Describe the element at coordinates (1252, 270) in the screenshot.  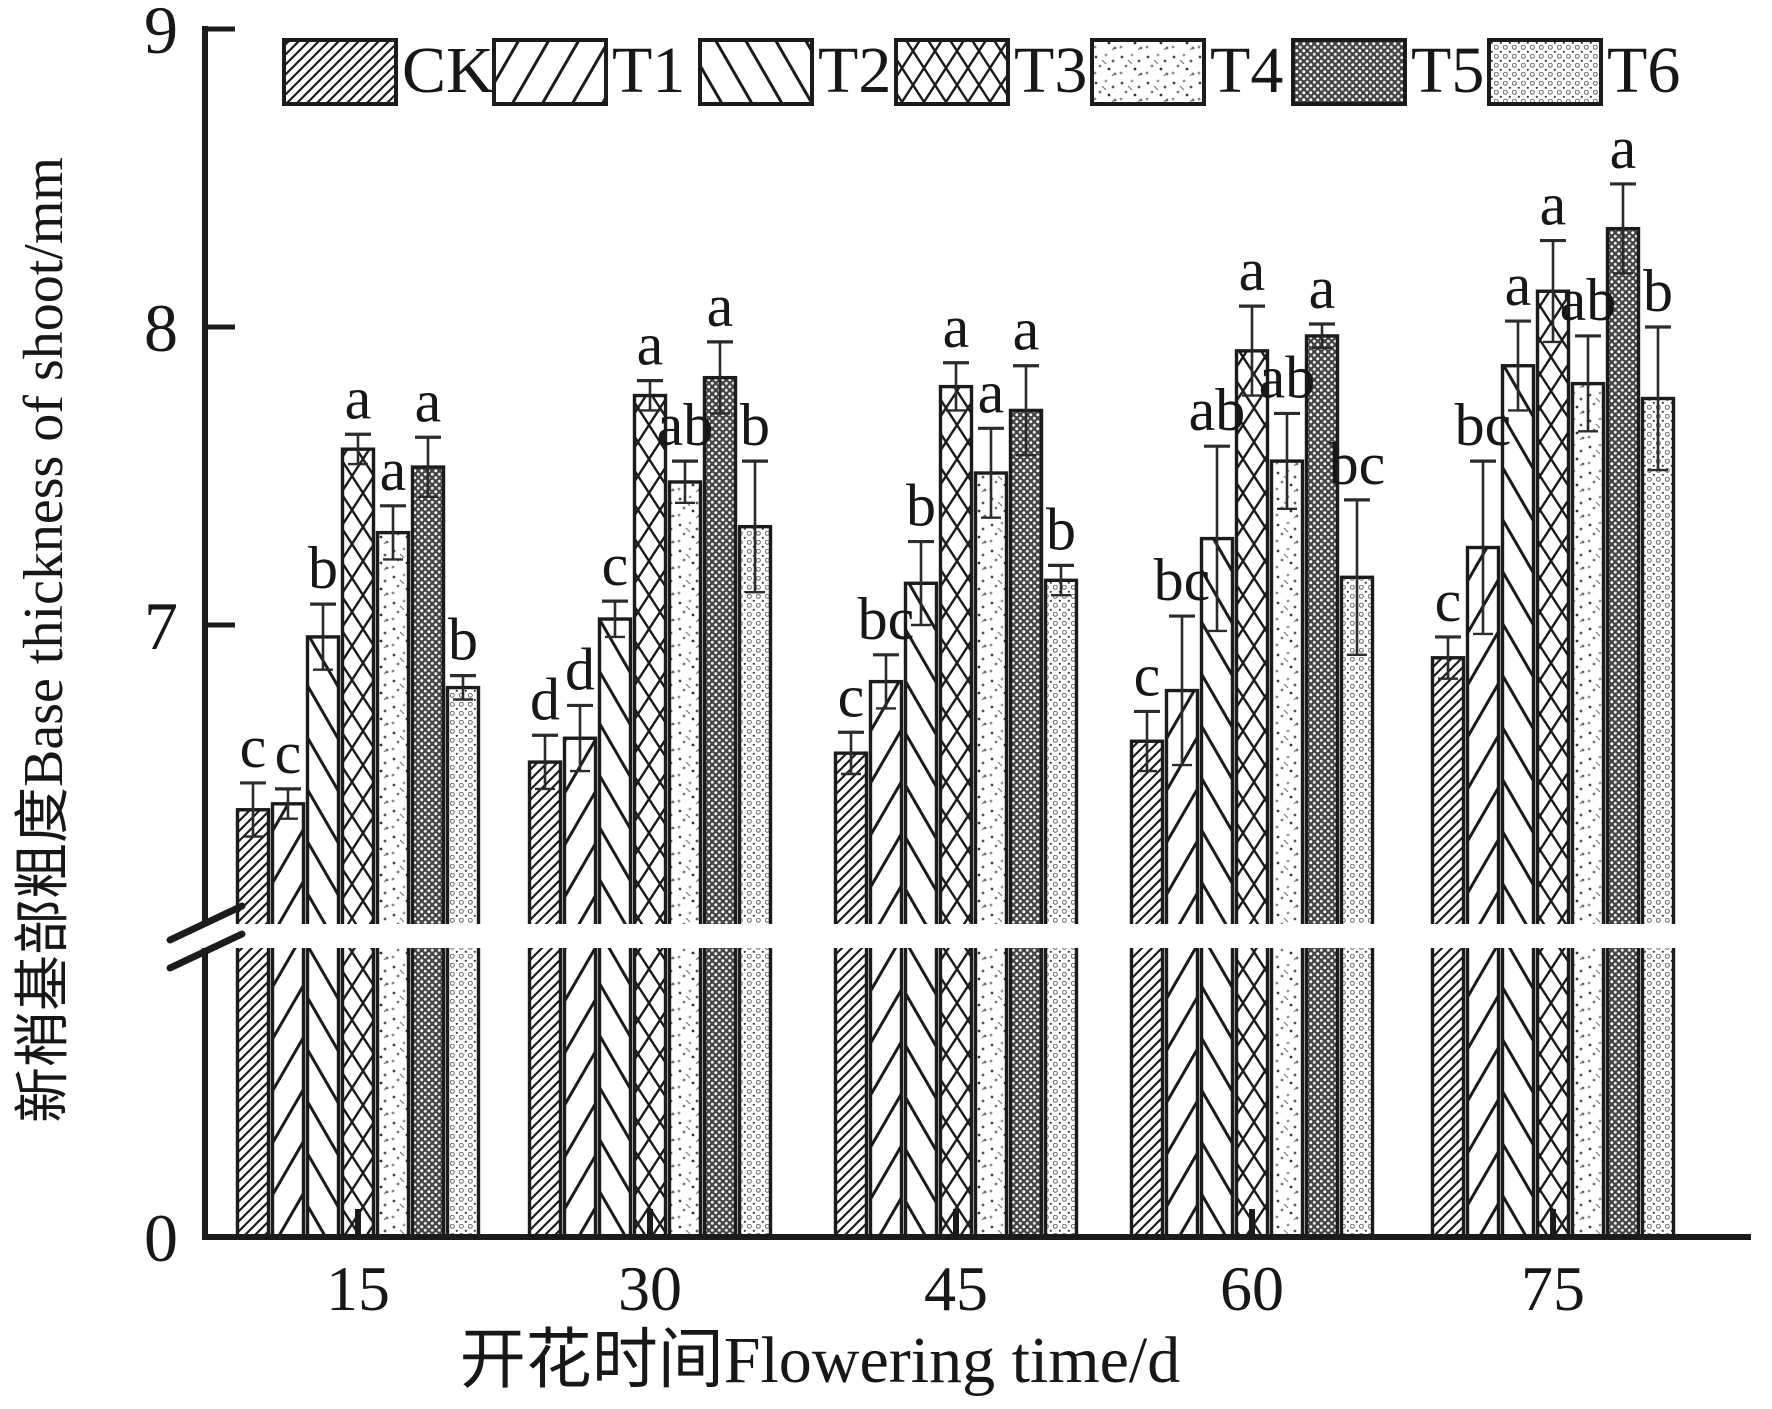
I see `sig-letter-T3-60: a` at that location.